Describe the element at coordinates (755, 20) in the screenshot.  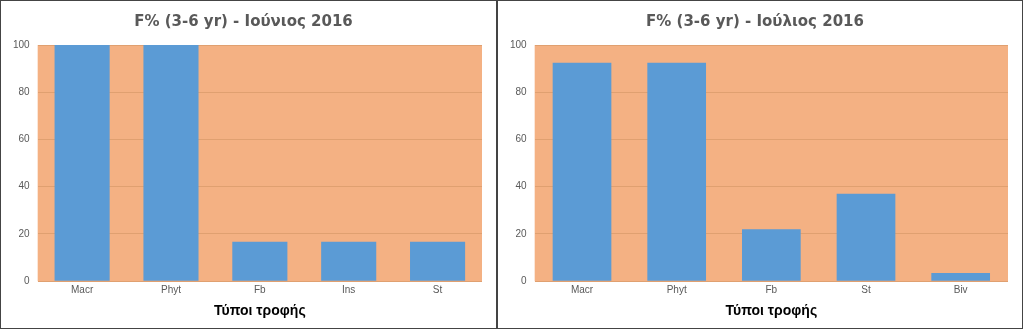
I see `chart-title: F% (3-6 yr) - Ιούλιος 2016` at that location.